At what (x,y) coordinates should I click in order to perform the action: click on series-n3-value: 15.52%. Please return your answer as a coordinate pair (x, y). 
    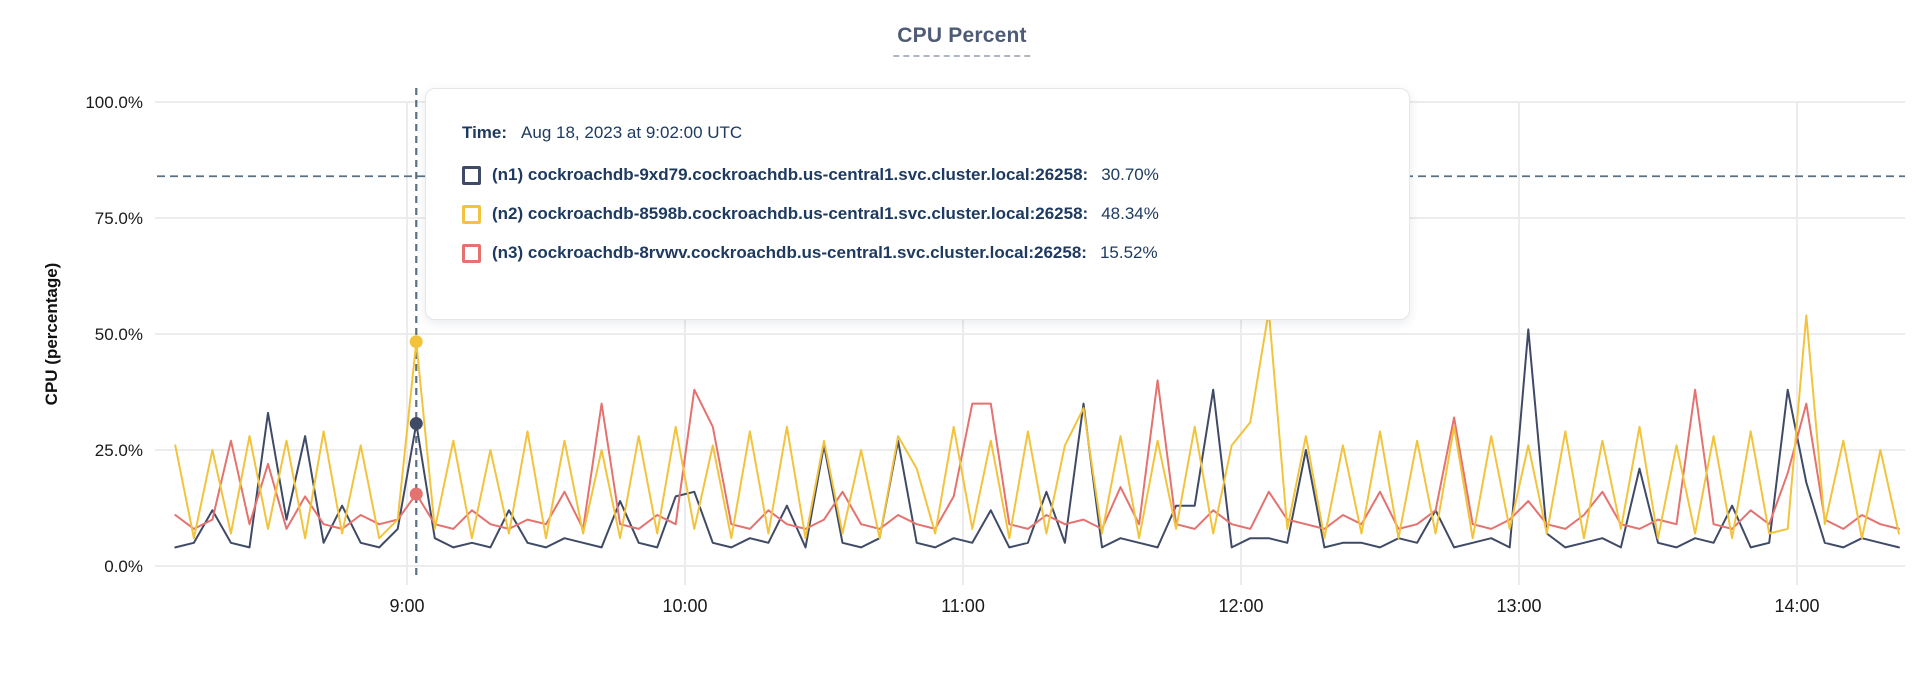
    Looking at the image, I should click on (1128, 252).